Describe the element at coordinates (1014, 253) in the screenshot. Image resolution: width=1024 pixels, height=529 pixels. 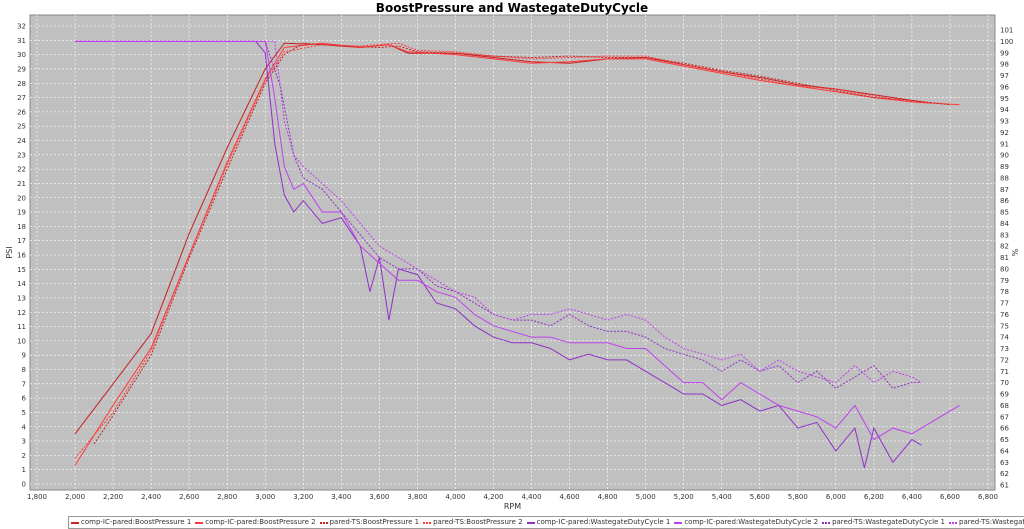
I see `y2-axis-label: %` at that location.